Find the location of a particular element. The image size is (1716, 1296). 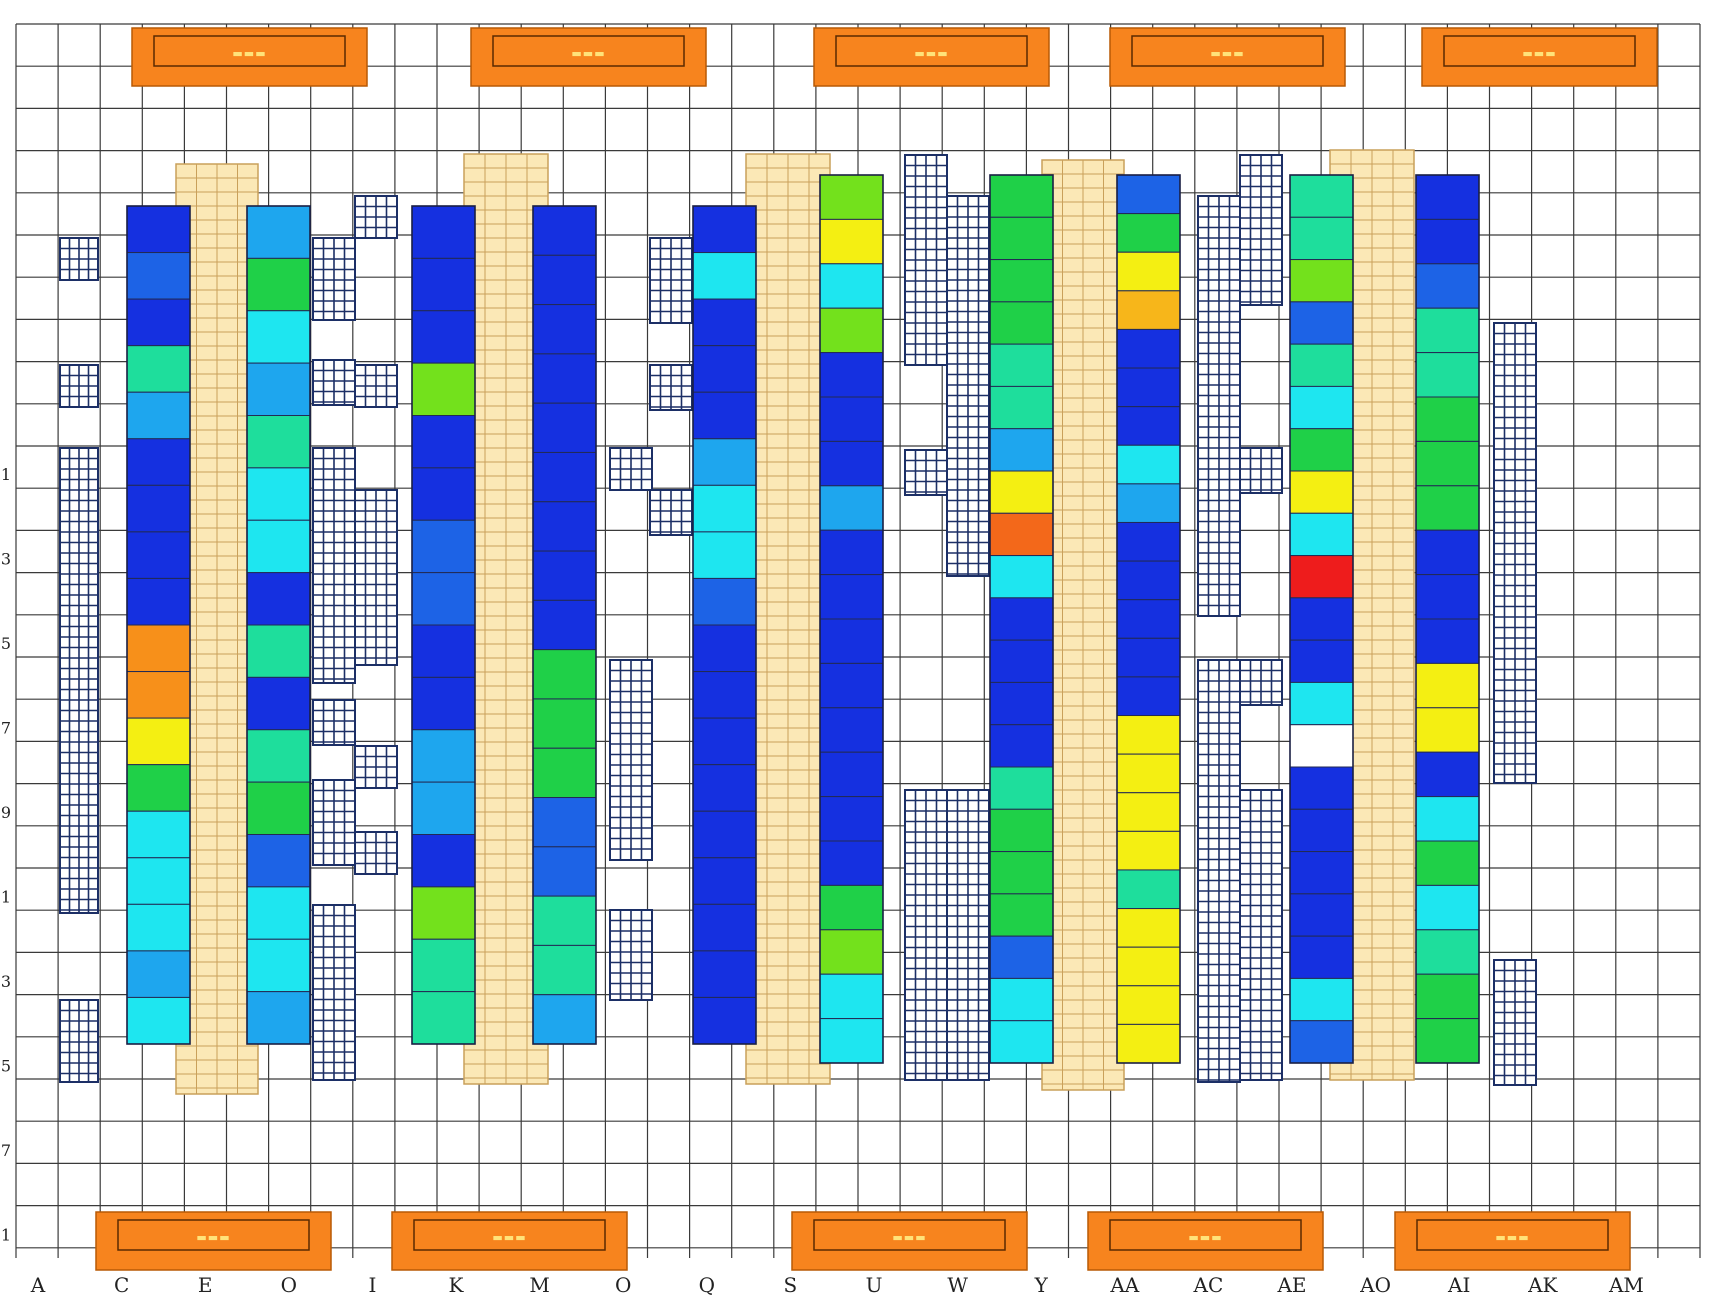

column-frame is located at coordinates (724, 625).